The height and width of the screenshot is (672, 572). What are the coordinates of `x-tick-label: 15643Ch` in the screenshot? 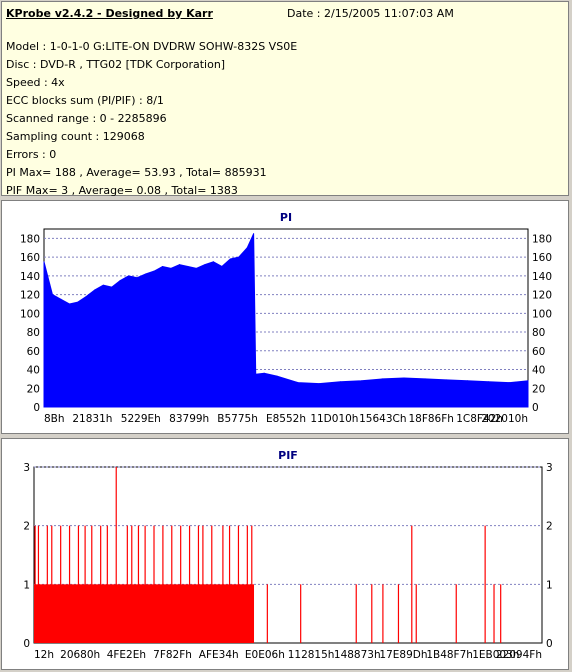 It's located at (382, 419).